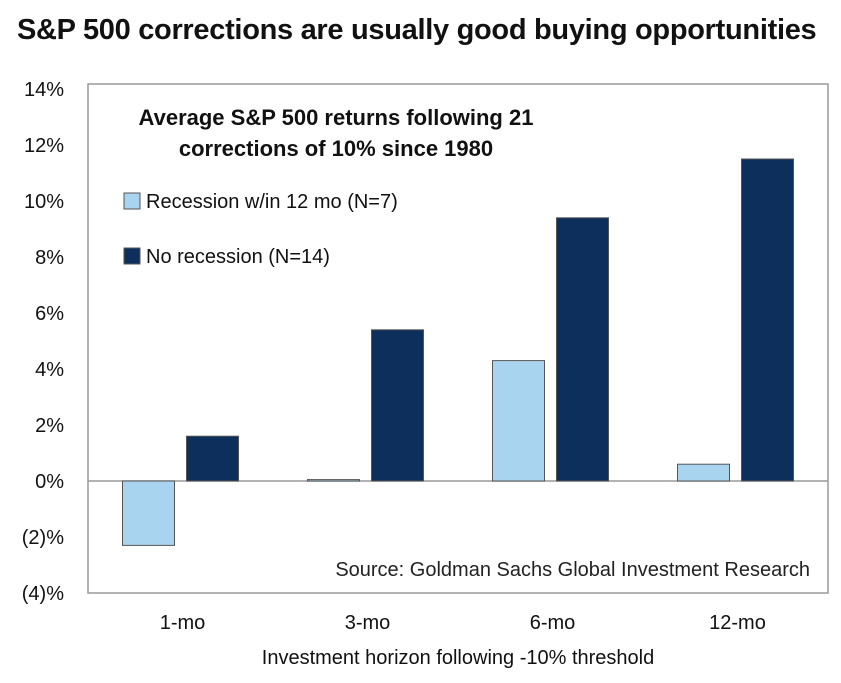 The width and height of the screenshot is (841, 683). Describe the element at coordinates (49, 482) in the screenshot. I see `y-tick-label: 0%` at that location.